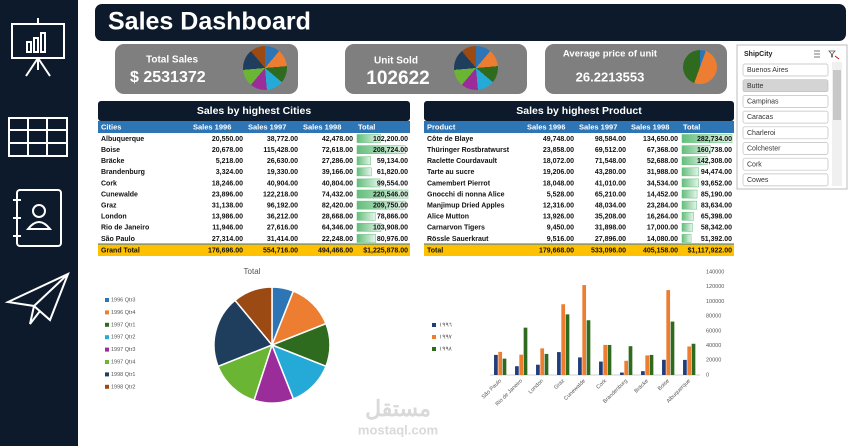 This screenshot has width=852, height=446. I want to click on table-header-row, so click(579, 127).